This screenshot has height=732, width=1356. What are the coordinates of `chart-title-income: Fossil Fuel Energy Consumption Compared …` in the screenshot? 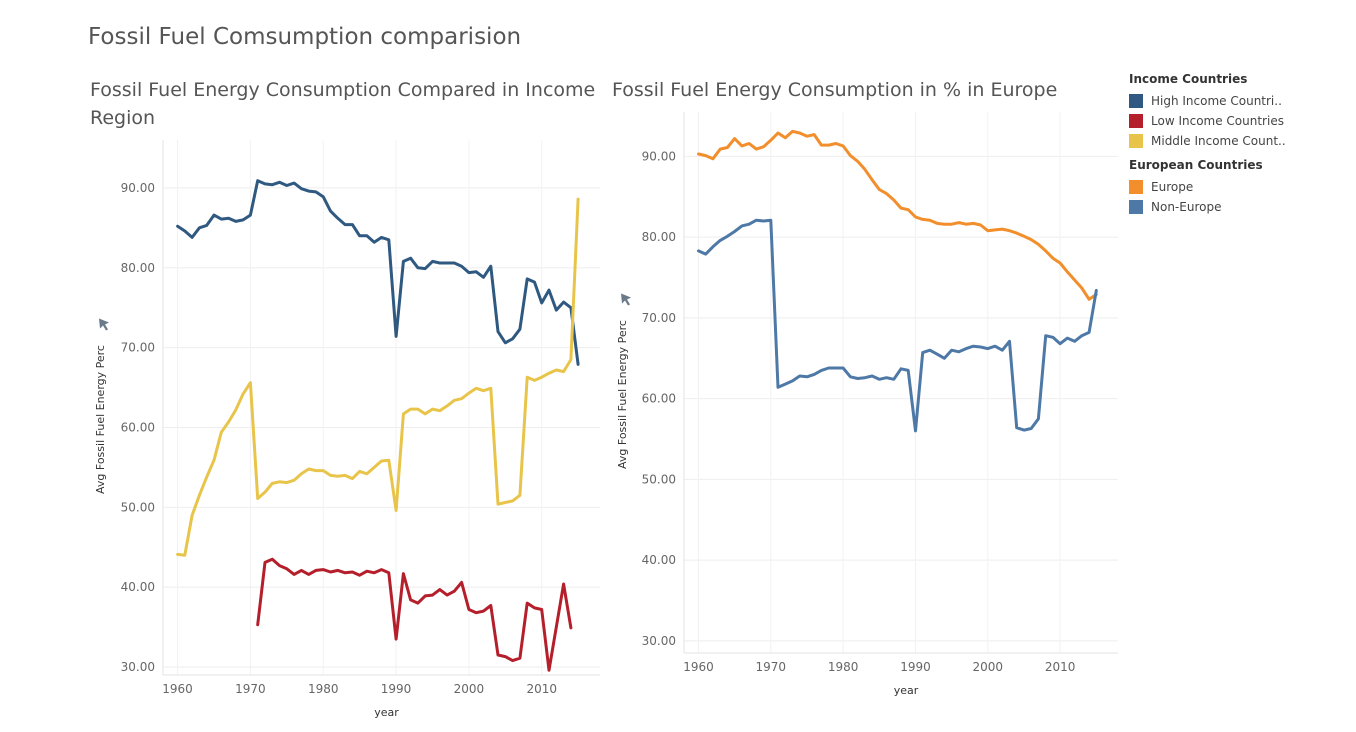 It's located at (343, 104).